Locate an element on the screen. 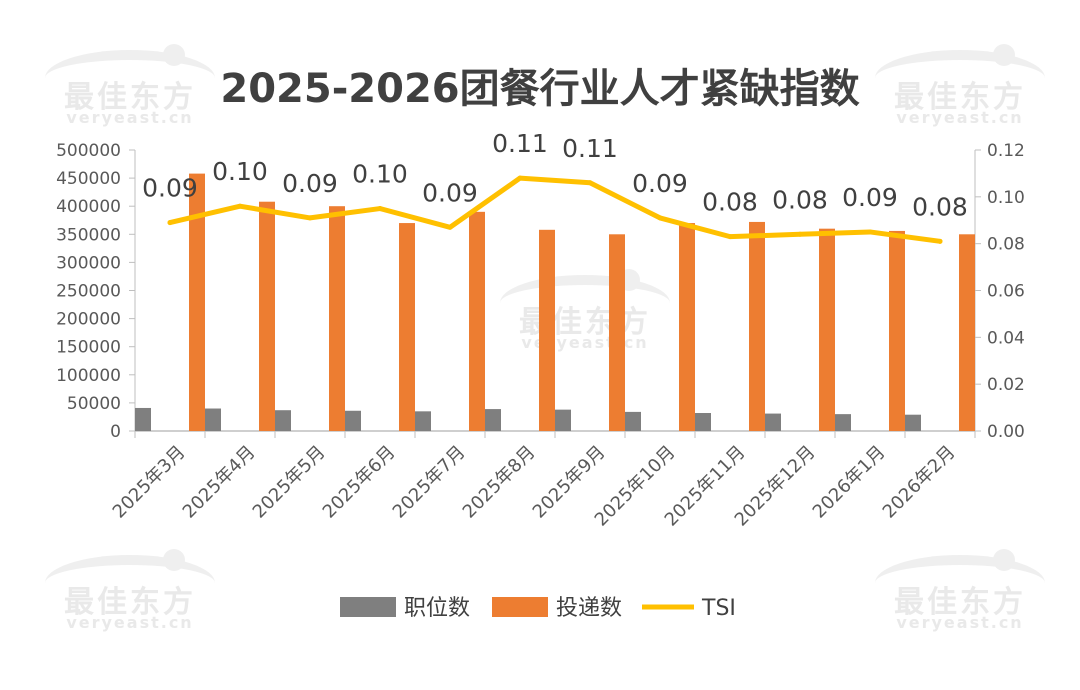  watermark-bottom-right: 最佳东方 veryeast.cn is located at coordinates (960, 592).